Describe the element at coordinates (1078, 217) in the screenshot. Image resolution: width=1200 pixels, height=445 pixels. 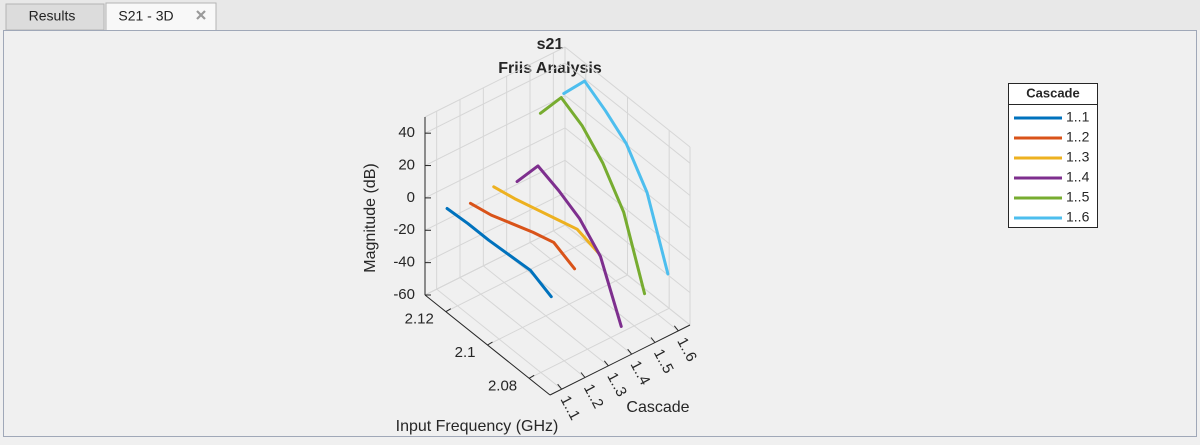
I see `legend-label: 1..6` at that location.